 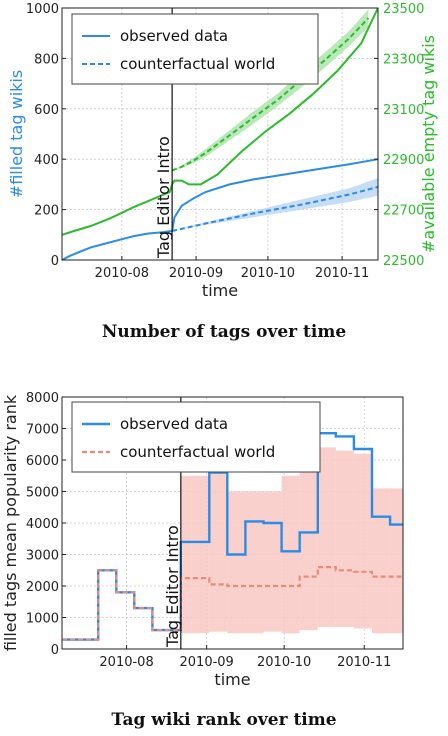 What do you see at coordinates (275, 208) in the screenshot?
I see `counterfactual-line` at bounding box center [275, 208].